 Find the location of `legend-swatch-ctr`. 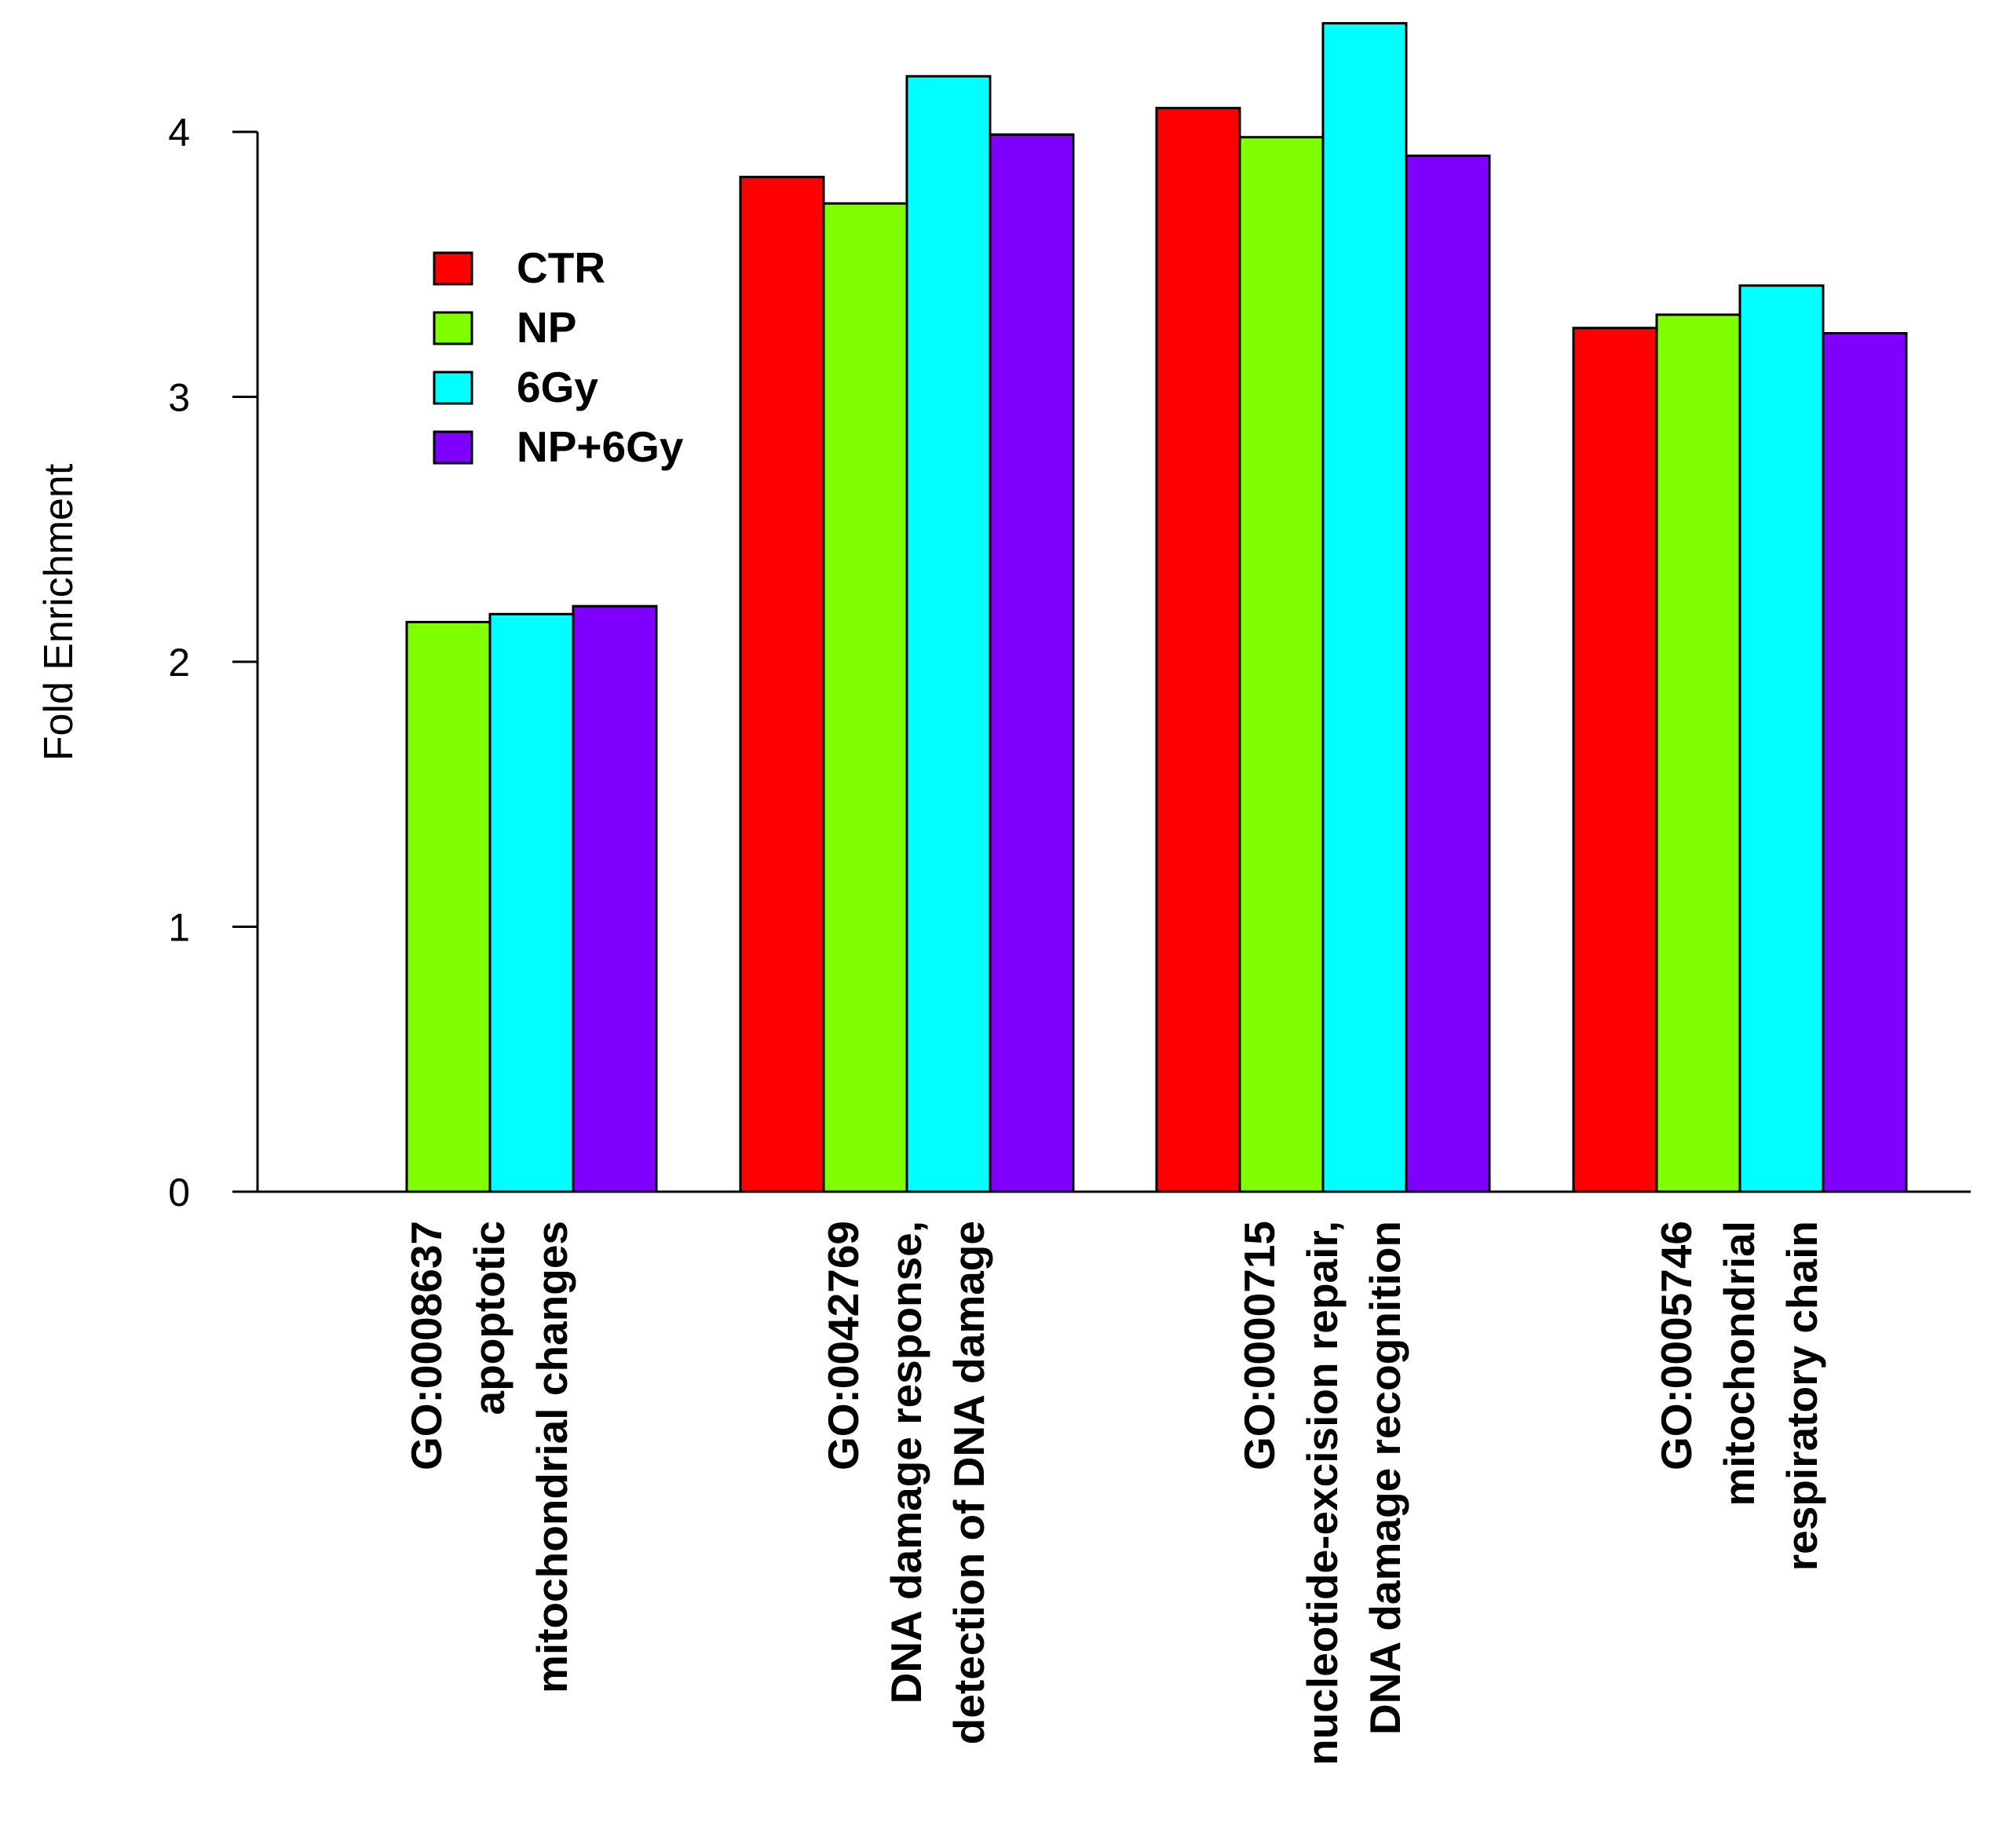

legend-swatch-ctr is located at coordinates (453, 268).